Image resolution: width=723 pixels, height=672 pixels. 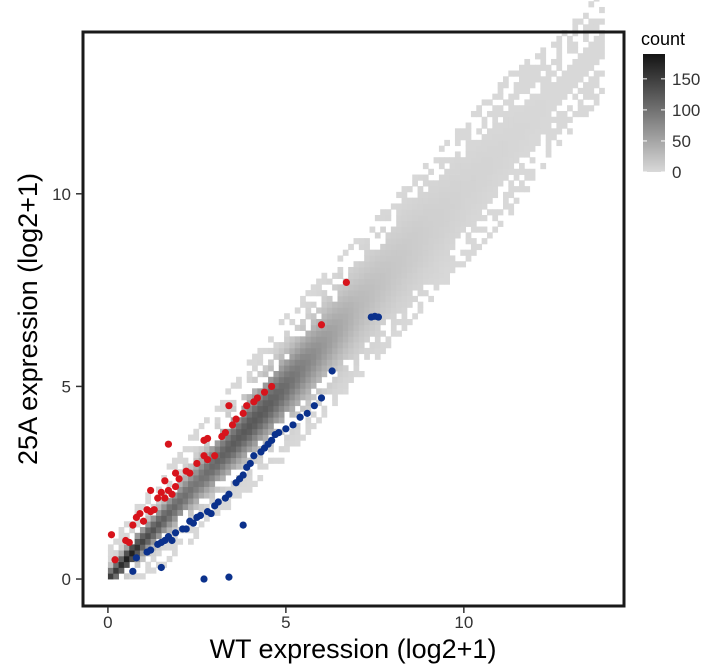 What do you see at coordinates (136, 558) in the screenshot?
I see `down-point` at bounding box center [136, 558].